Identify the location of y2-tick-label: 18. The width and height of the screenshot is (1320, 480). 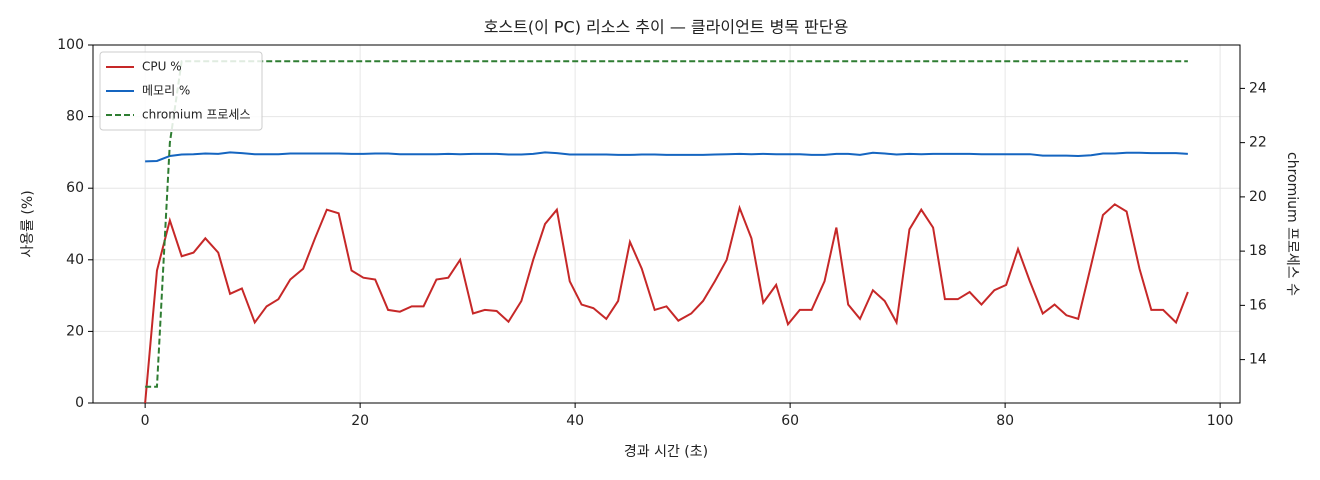
(1258, 251).